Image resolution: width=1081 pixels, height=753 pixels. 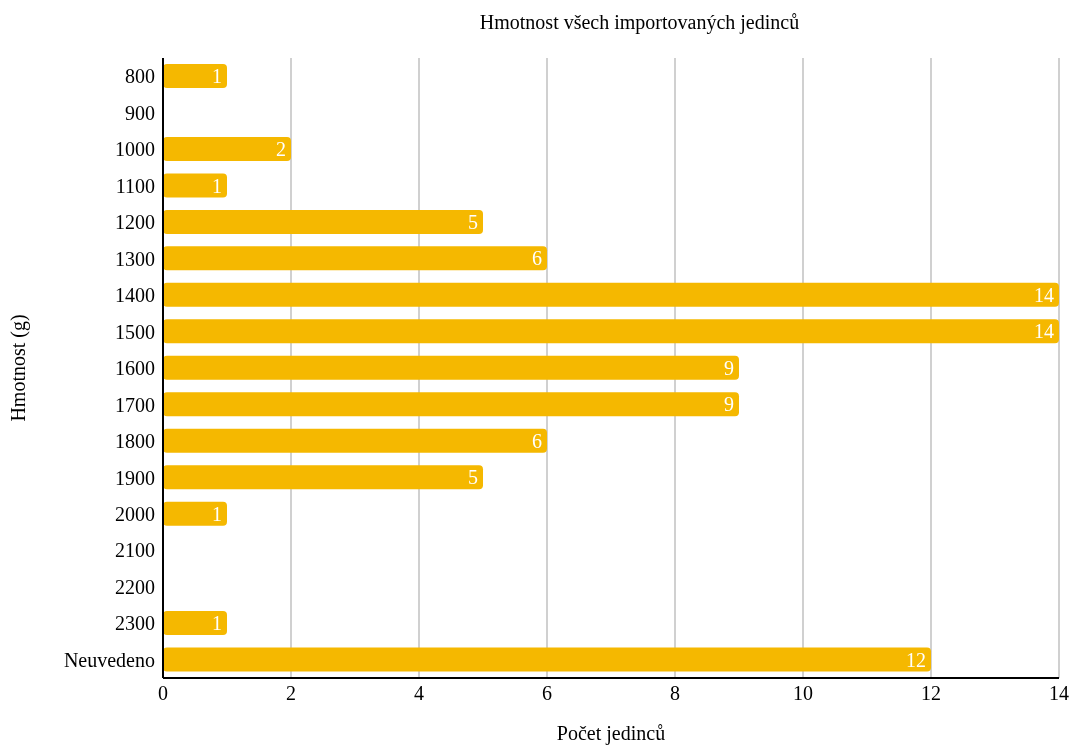 What do you see at coordinates (135, 149) in the screenshot?
I see `y-tick-label: 1000` at bounding box center [135, 149].